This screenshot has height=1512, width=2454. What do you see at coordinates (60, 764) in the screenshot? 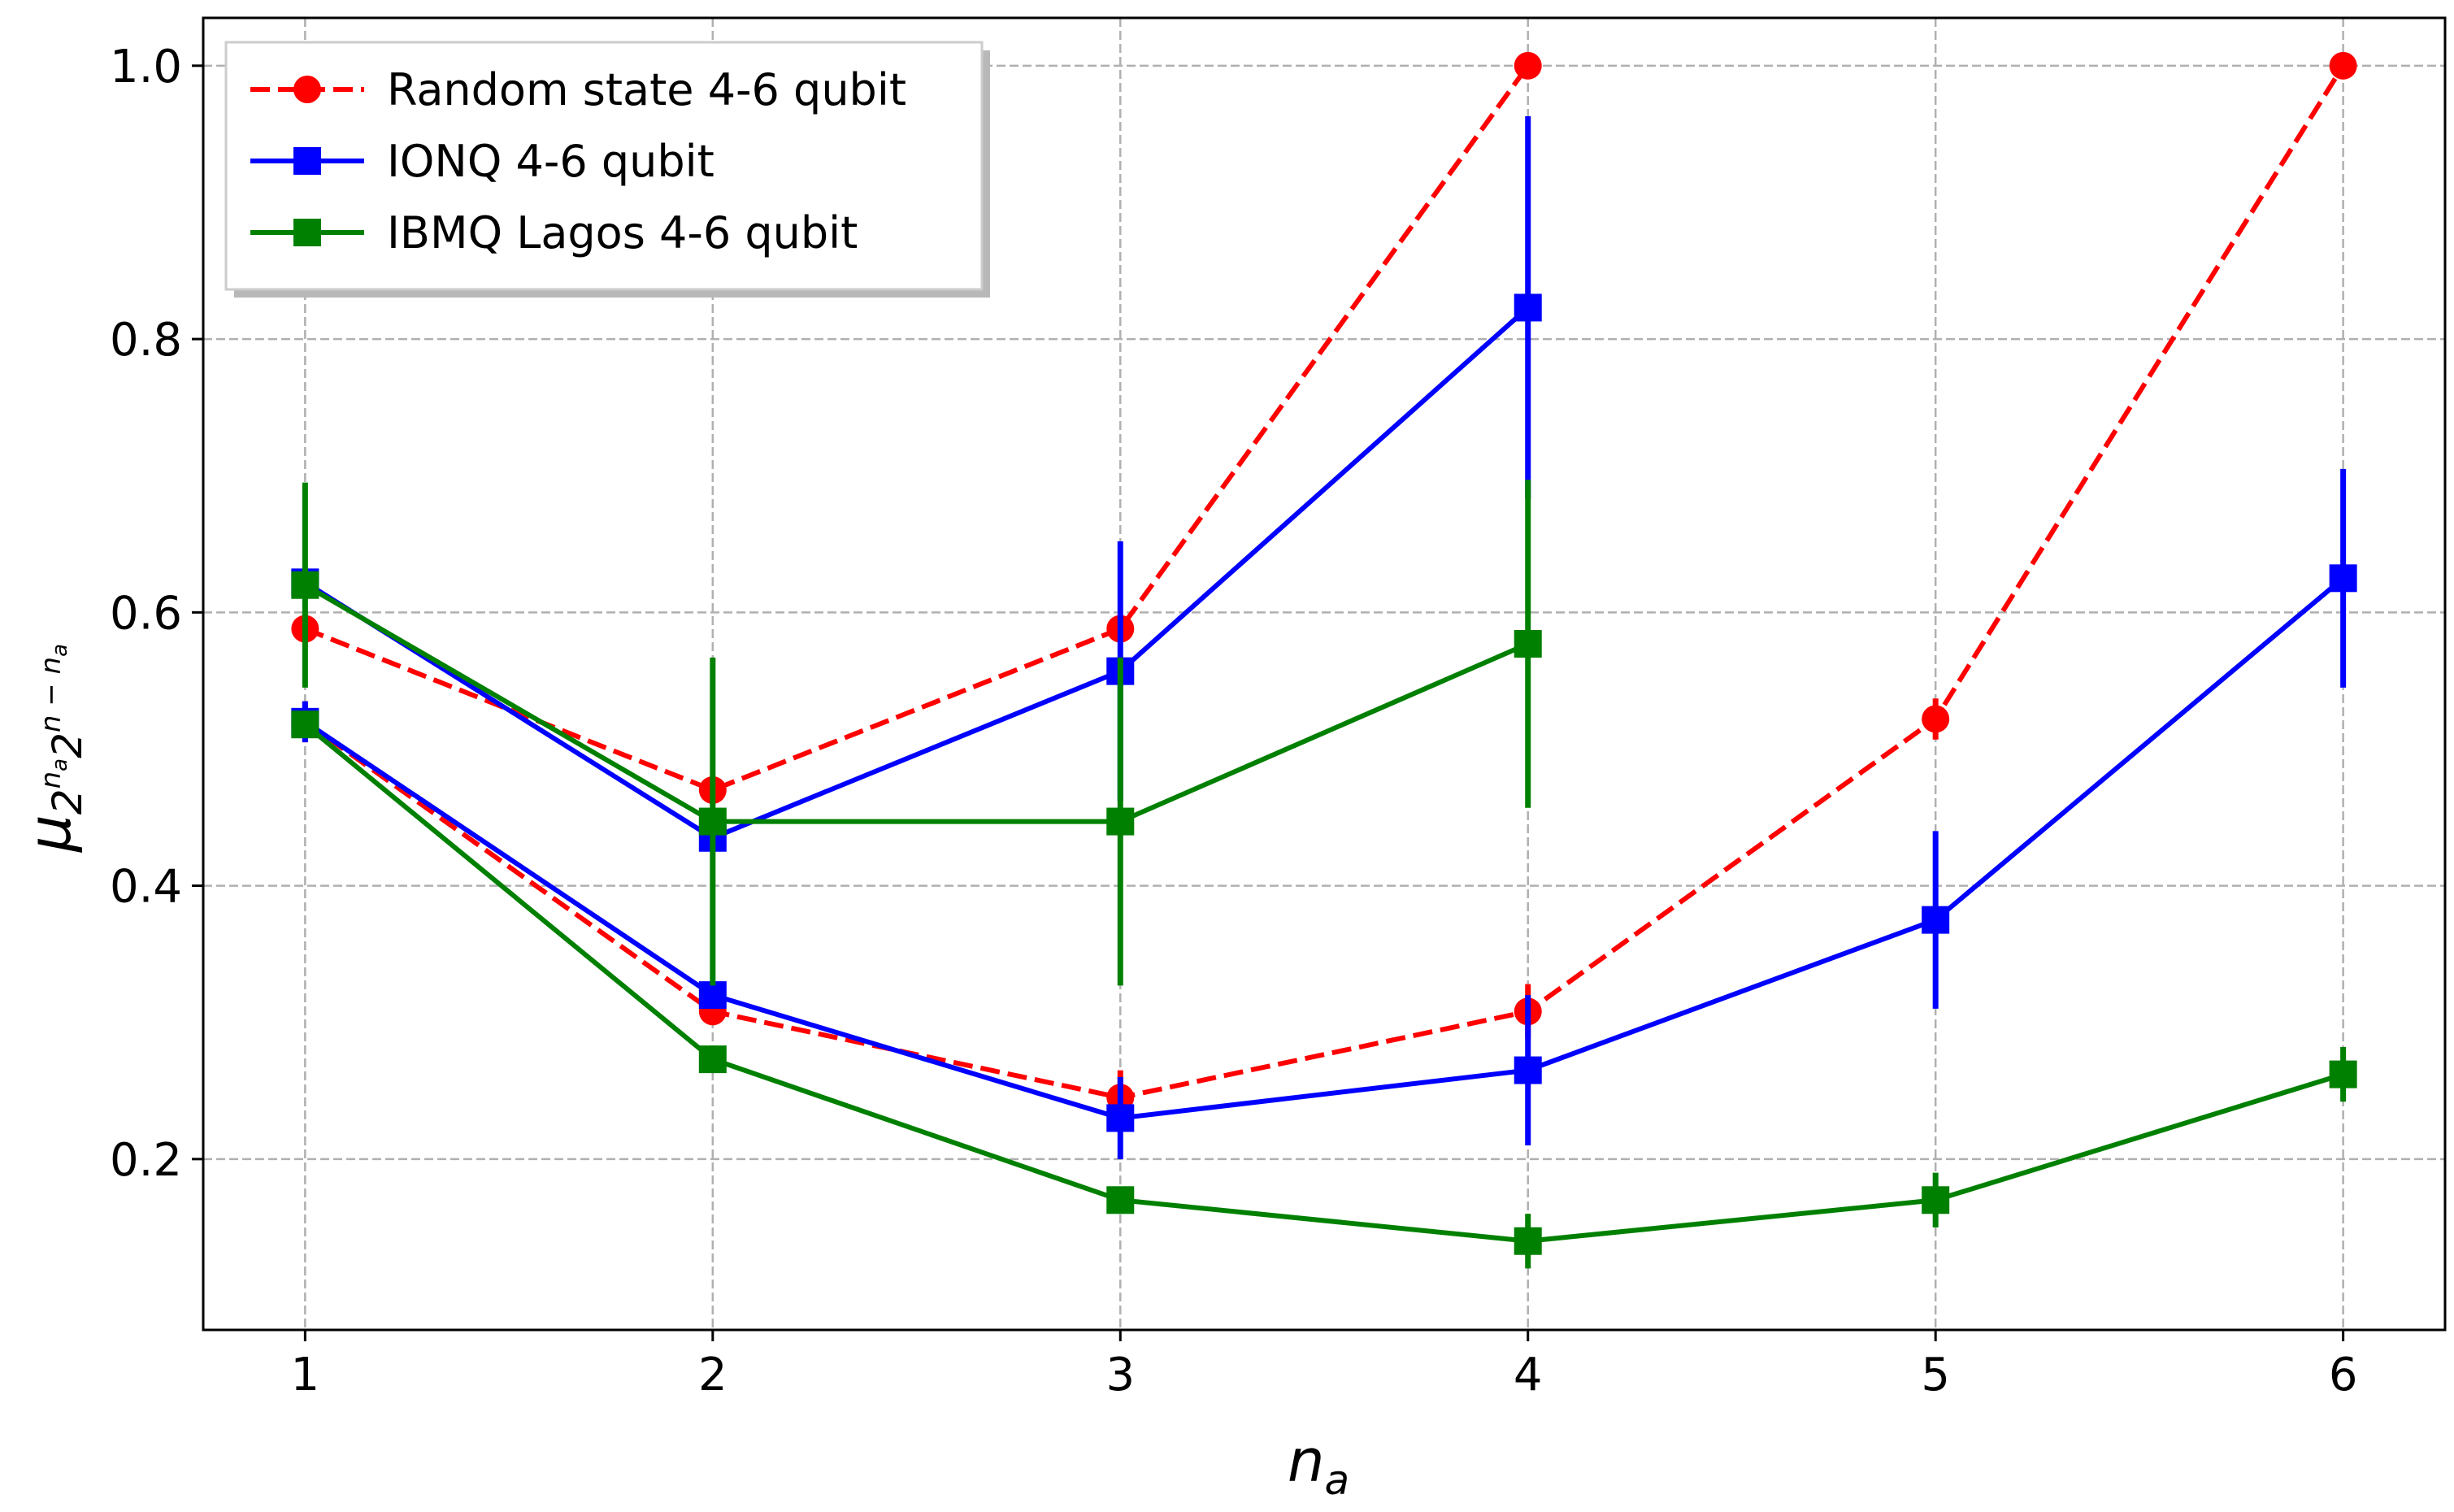
I see `y-axis-label-sub-exp1-sub: a` at bounding box center [60, 764].